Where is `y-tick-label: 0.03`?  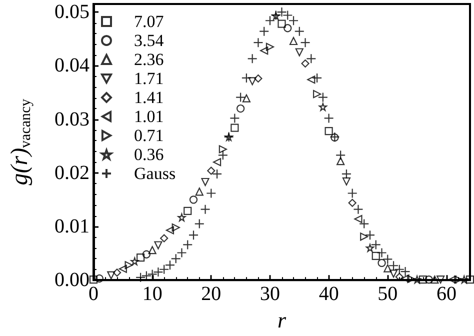
y-tick-label: 0.03 is located at coordinates (72, 119).